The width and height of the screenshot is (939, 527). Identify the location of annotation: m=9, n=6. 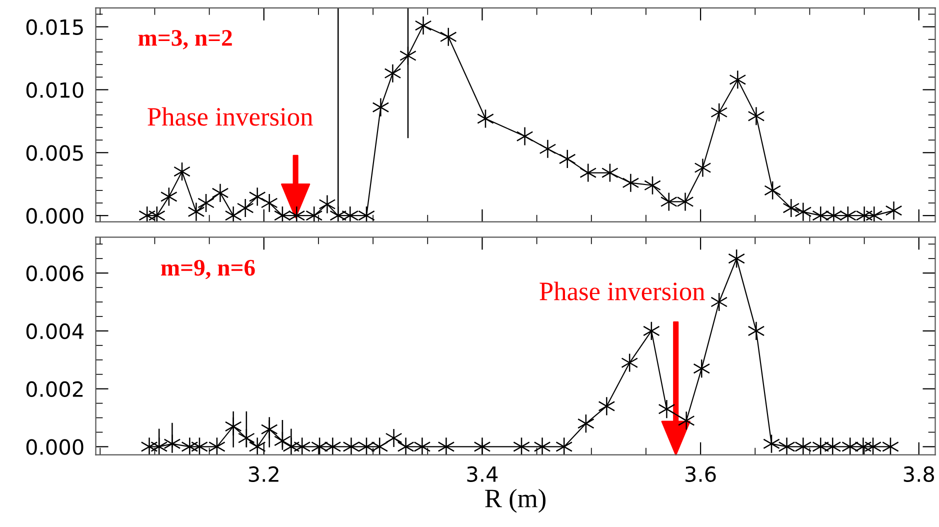
(208, 270).